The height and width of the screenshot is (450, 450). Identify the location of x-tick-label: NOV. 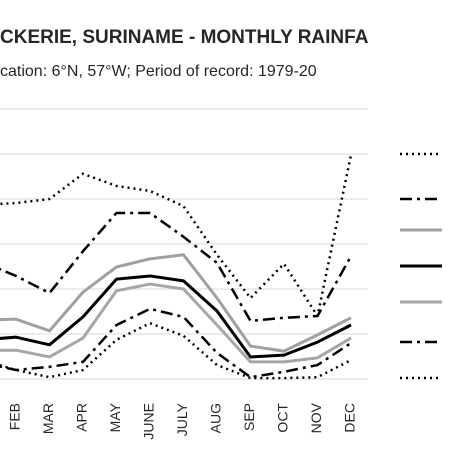
(316, 417).